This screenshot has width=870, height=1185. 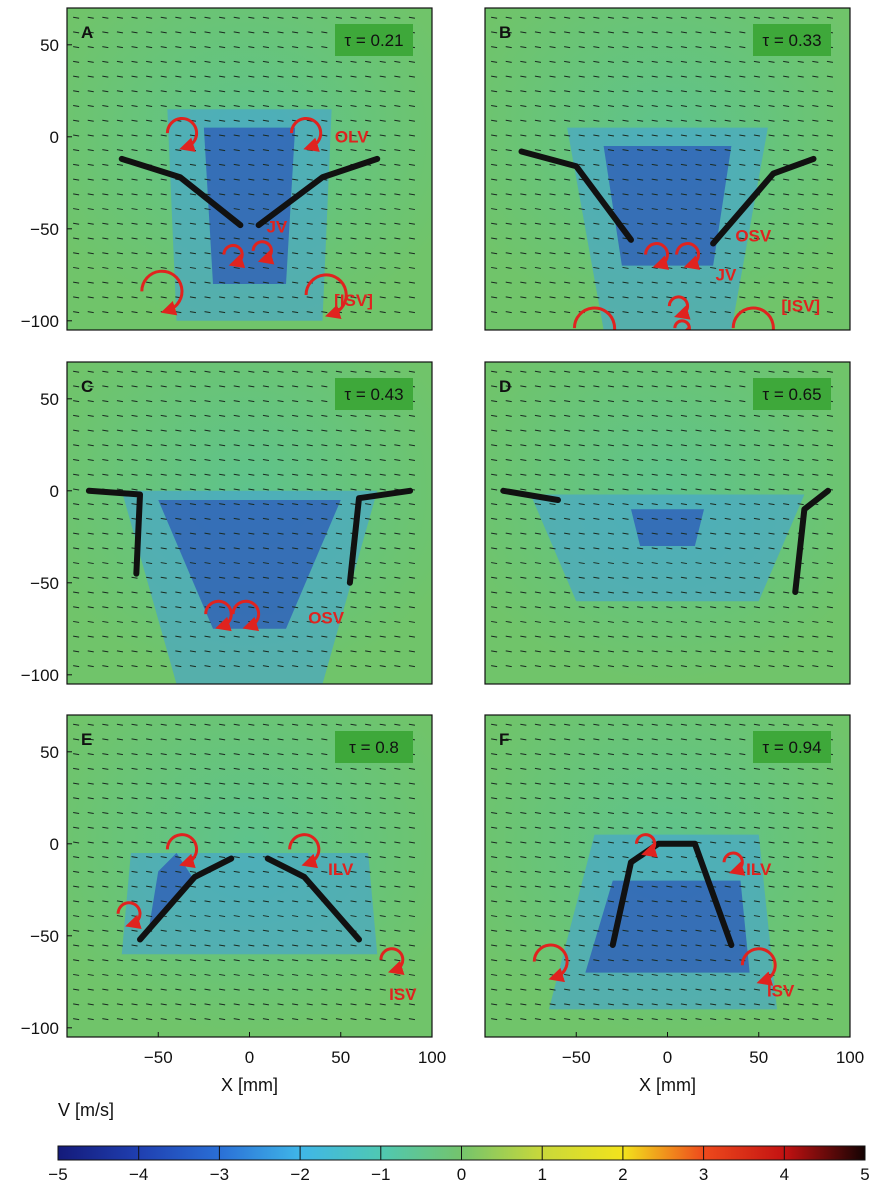 What do you see at coordinates (791, 747) in the screenshot?
I see `tau-label: τ = 0.94` at bounding box center [791, 747].